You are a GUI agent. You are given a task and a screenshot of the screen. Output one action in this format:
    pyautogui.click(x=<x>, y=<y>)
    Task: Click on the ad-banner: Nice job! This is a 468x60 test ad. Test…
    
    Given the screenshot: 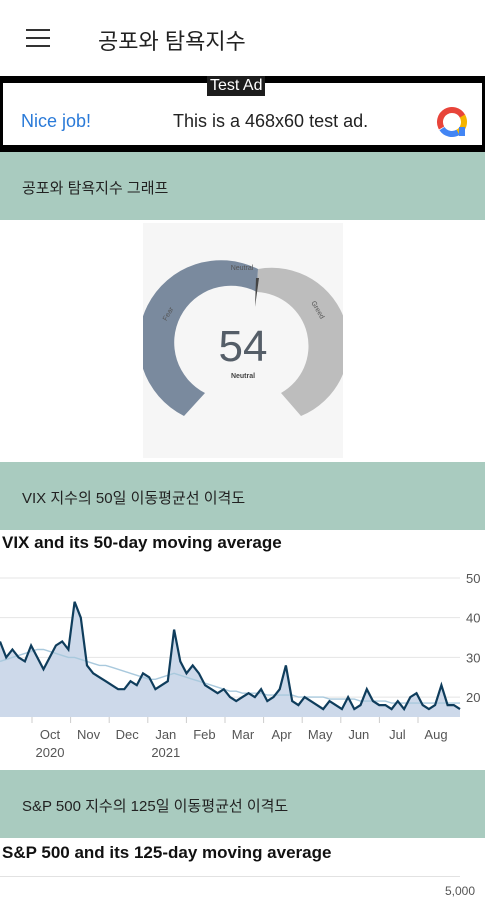 What is the action you would take?
    pyautogui.click(x=242, y=114)
    